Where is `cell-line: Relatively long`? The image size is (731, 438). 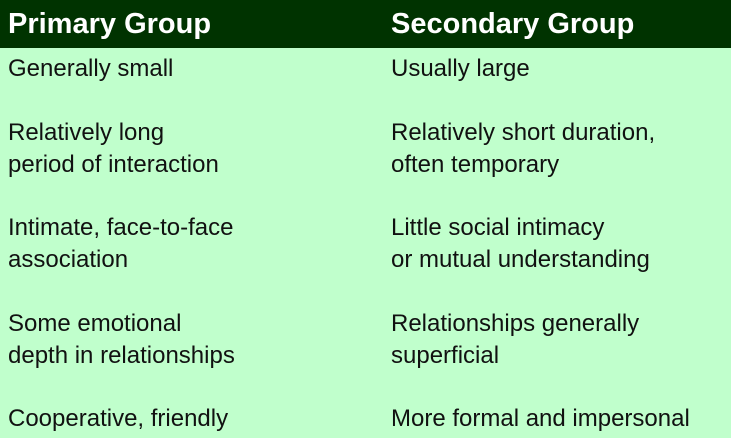 cell-line: Relatively long is located at coordinates (86, 132).